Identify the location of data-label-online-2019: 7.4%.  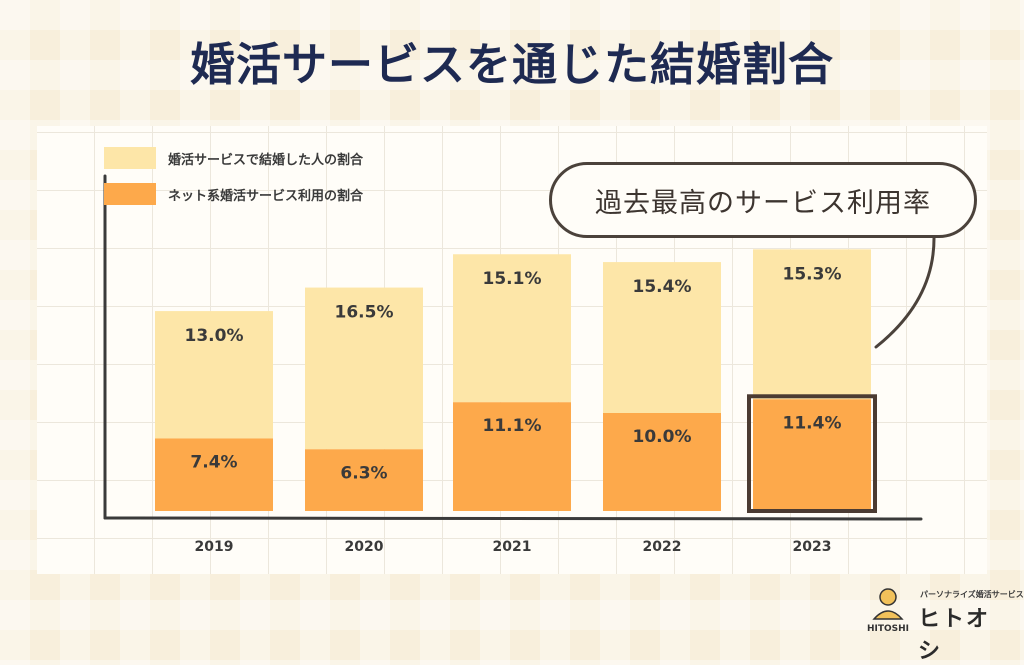
(213, 462).